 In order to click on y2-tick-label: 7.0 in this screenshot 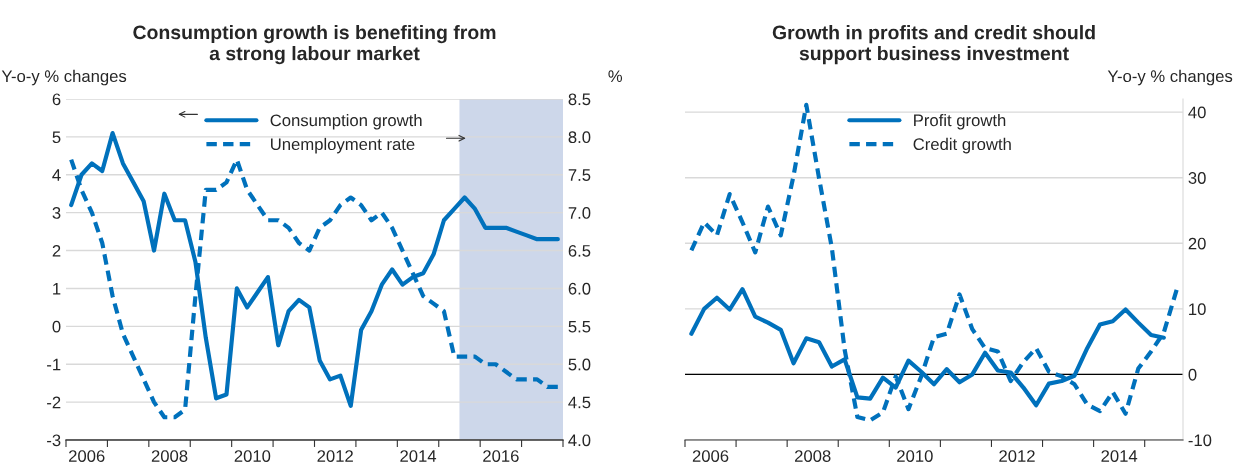, I will do `click(579, 213)`.